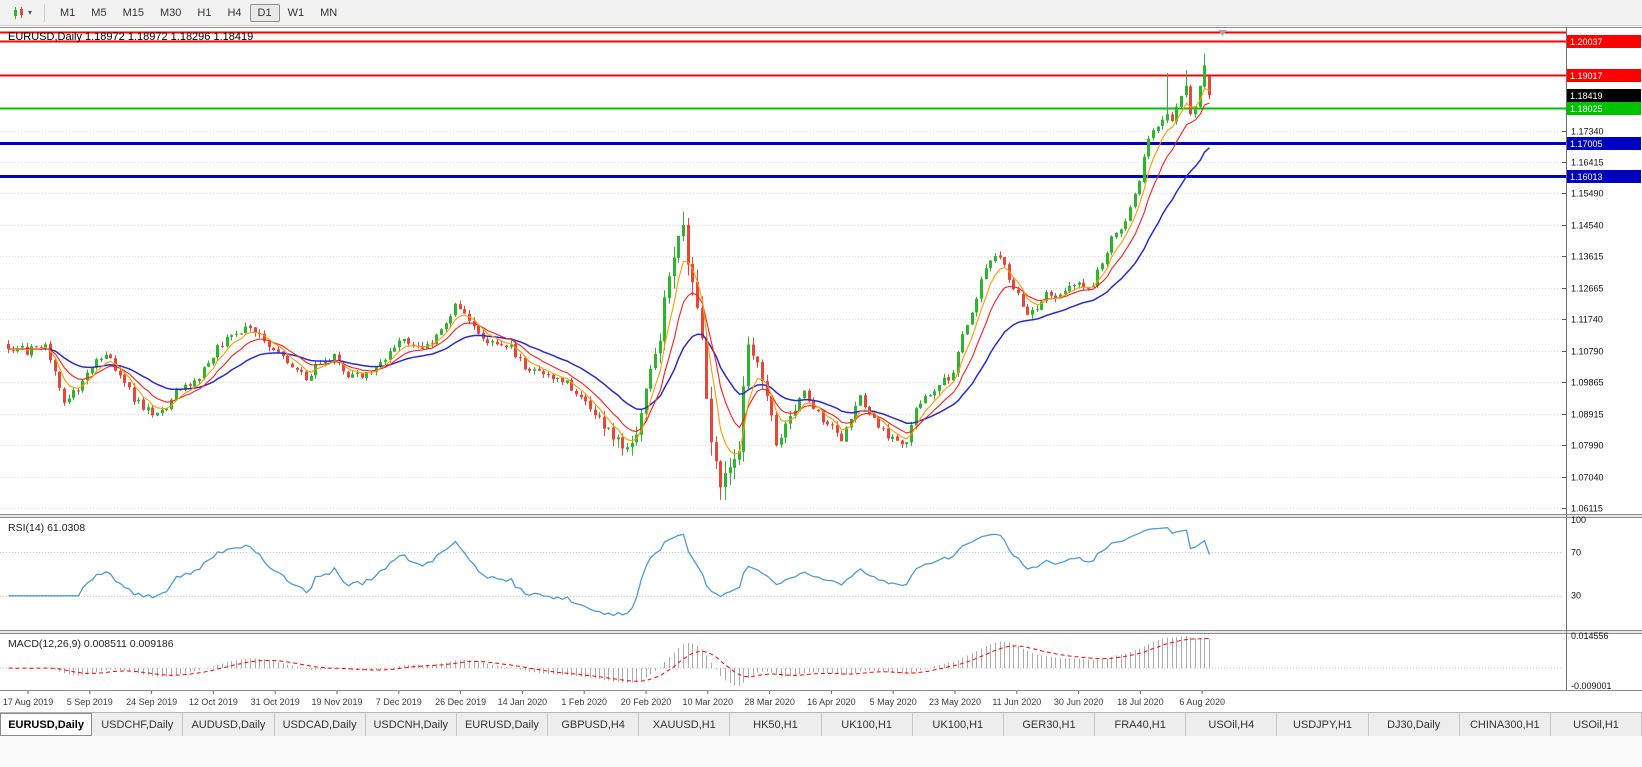 The width and height of the screenshot is (1642, 767). I want to click on timeframe-toolbar: ▾ M1 M5 M15 M30 H1 H4 D1 W1 MN, so click(821, 13).